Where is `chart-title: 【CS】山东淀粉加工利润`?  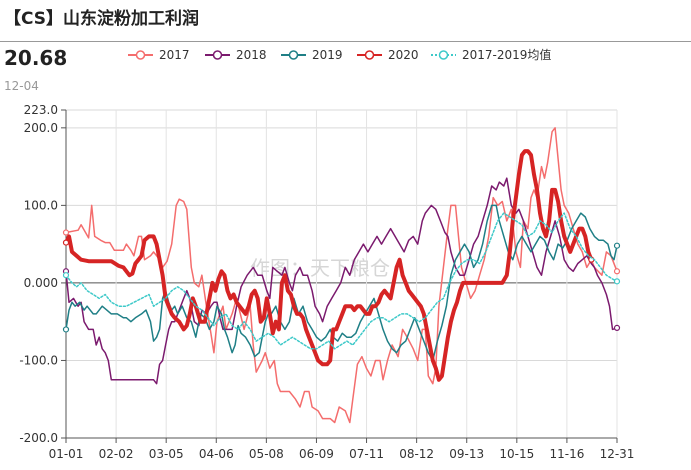 chart-title: 【CS】山东淀粉加工利润 is located at coordinates (102, 19).